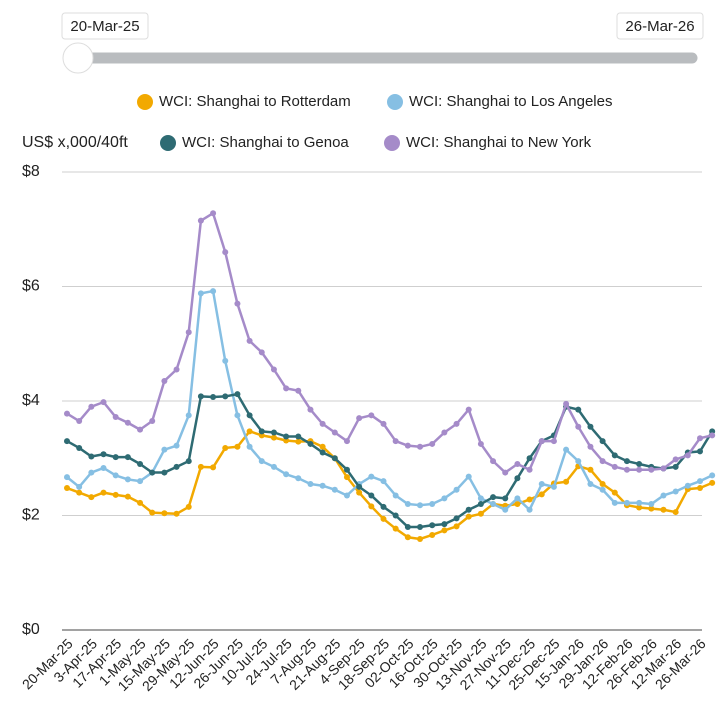  What do you see at coordinates (78, 58) in the screenshot?
I see `slider-handle` at bounding box center [78, 58].